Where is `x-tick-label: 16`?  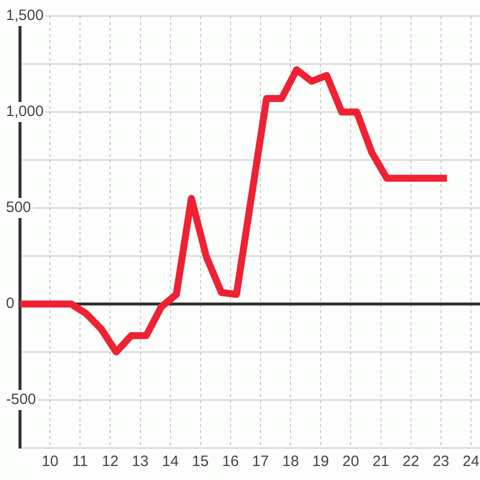
x-tick-label: 16 is located at coordinates (230, 461).